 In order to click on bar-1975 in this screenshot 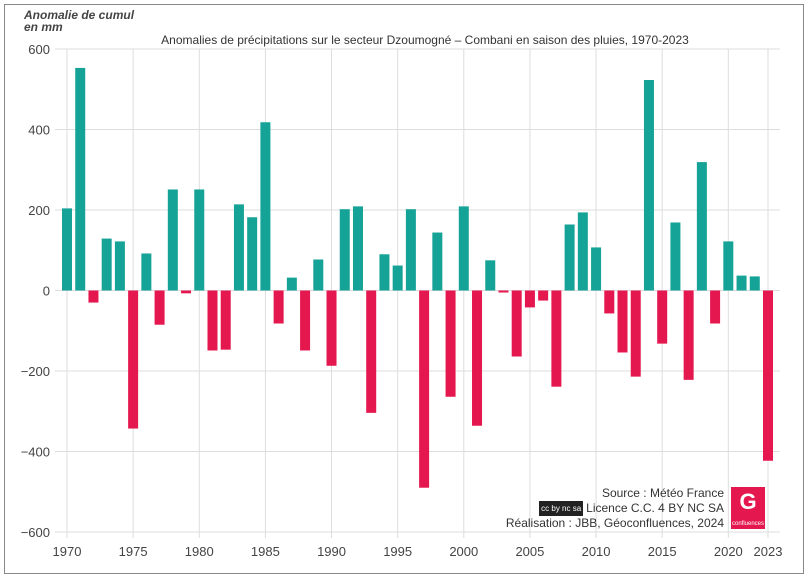, I will do `click(133, 359)`.